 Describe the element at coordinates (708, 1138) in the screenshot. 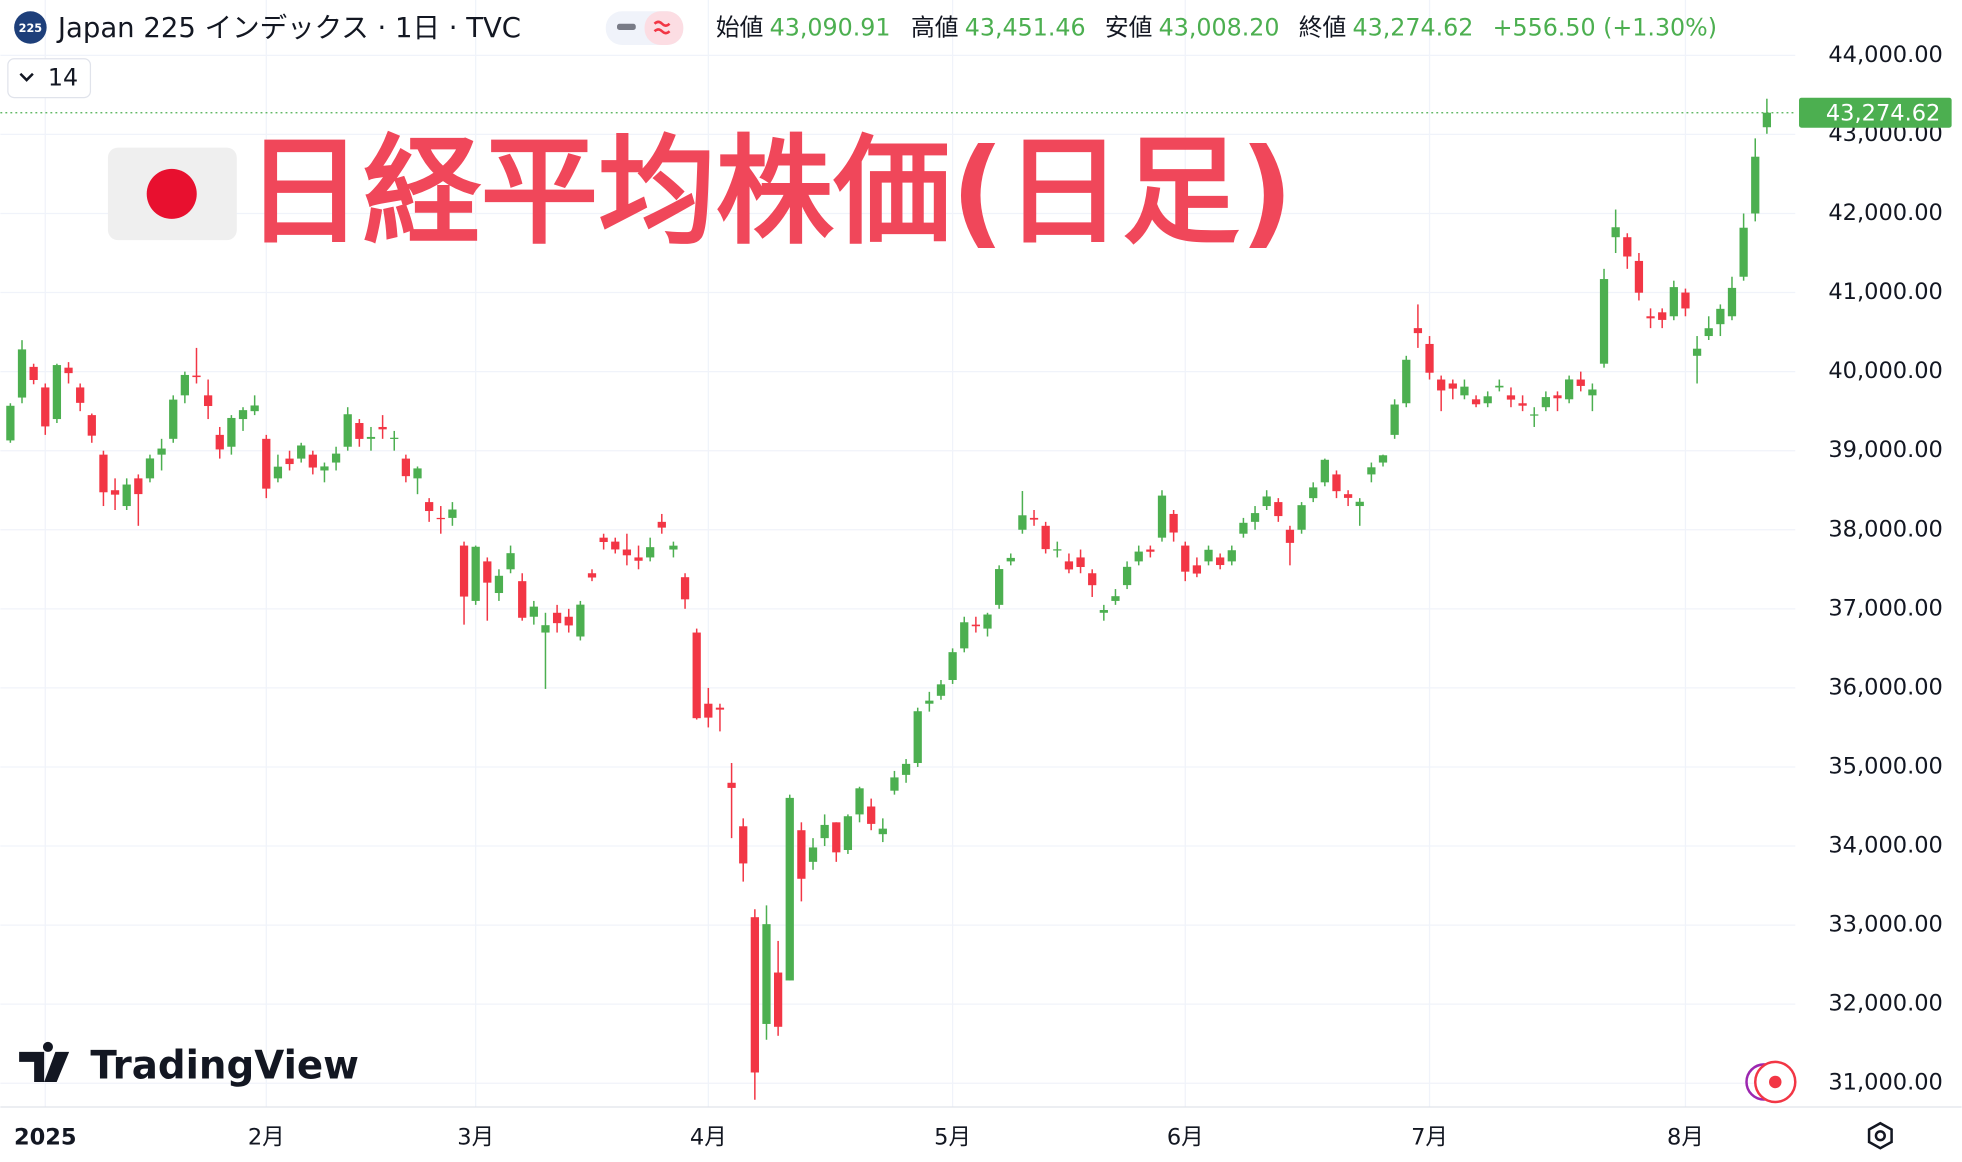

I see `x-tick-label: 4月` at that location.